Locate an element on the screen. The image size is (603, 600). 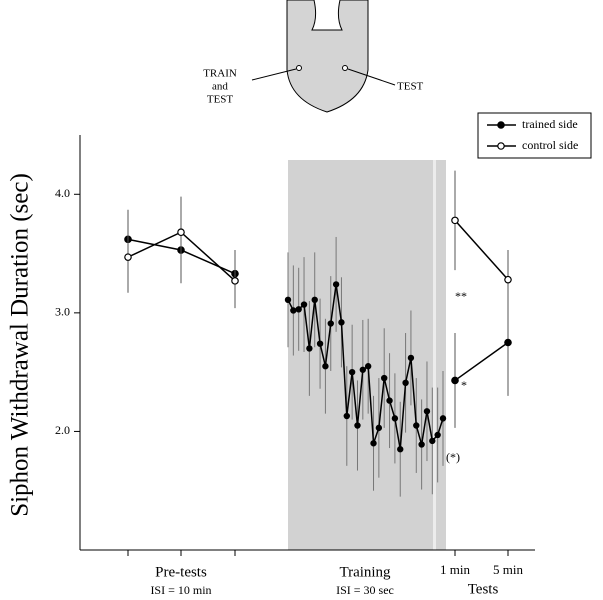
group-label: Tests is located at coordinates (483, 589).